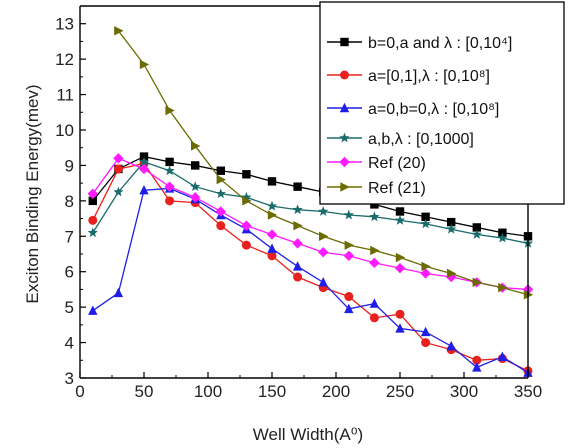  Describe the element at coordinates (308, 434) in the screenshot. I see `x-axis-label: Well Width(A⁰)` at that location.